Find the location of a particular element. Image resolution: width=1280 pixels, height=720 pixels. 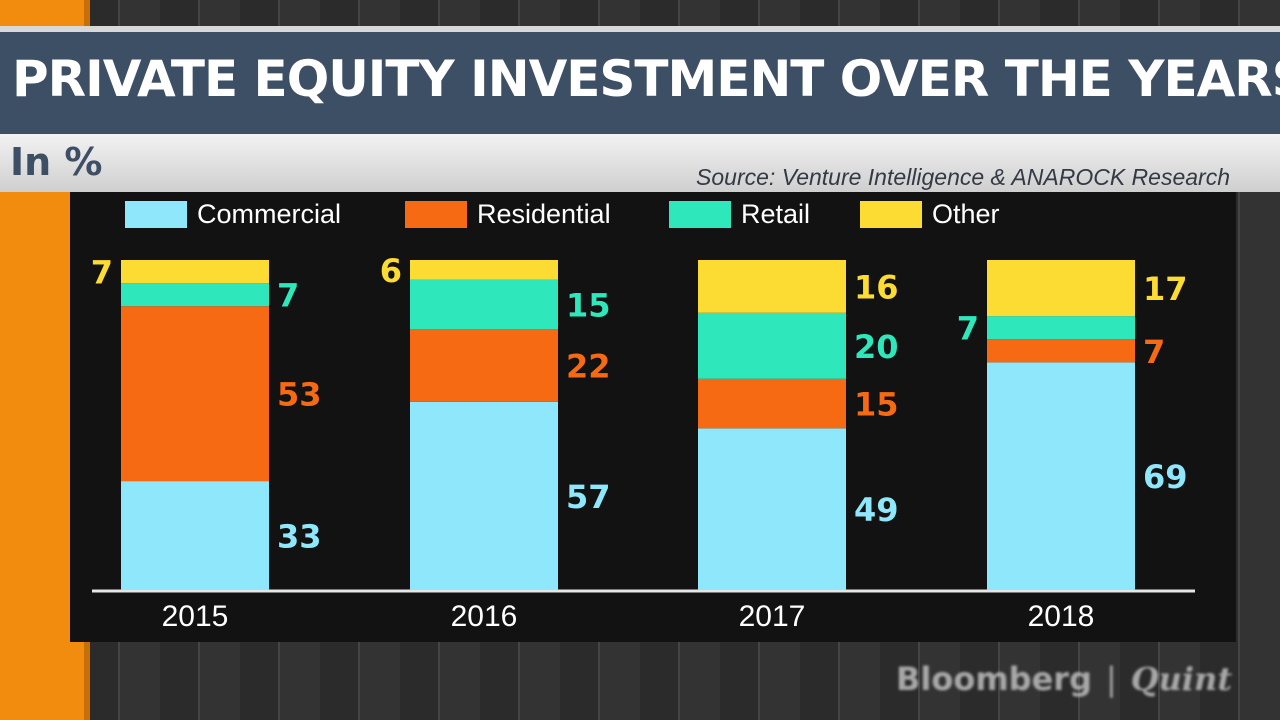

data-label-2015-retail: 7 is located at coordinates (288, 296).